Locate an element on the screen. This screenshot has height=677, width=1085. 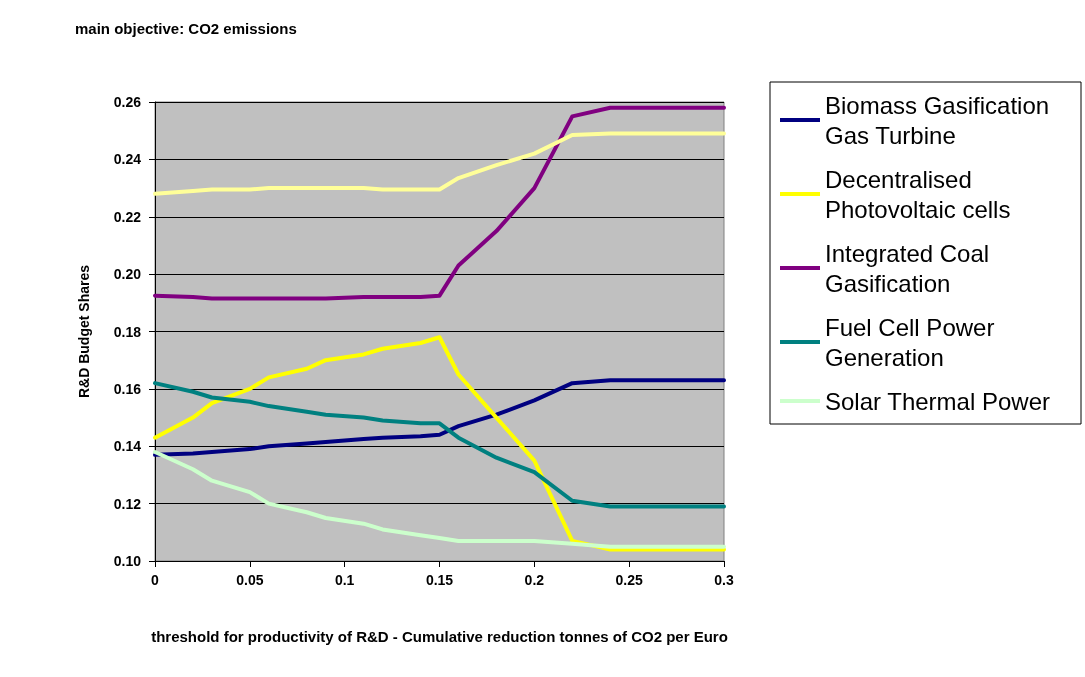
y-tick-label: 0.22 is located at coordinates (127, 216).